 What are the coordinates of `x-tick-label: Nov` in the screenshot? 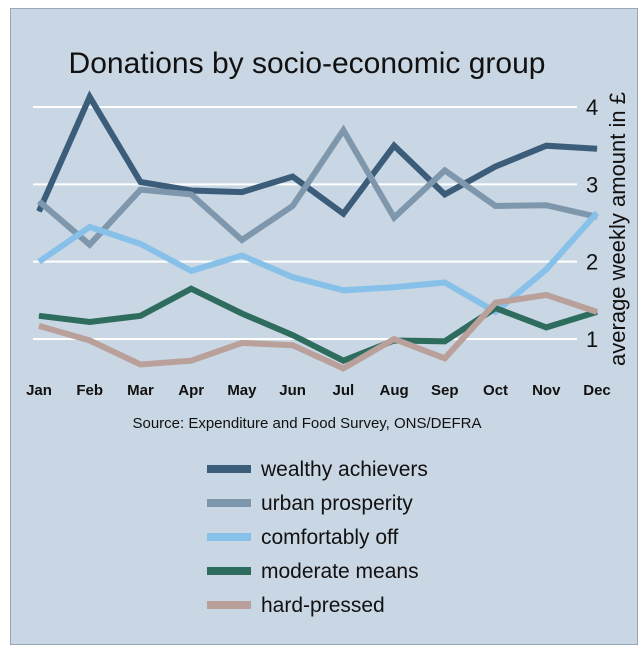 It's located at (546, 390).